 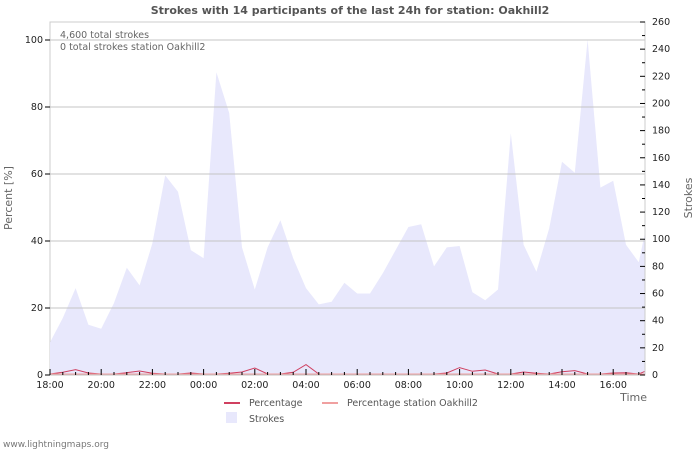 What do you see at coordinates (661, 212) in the screenshot?
I see `y-right-tick-label: 120` at bounding box center [661, 212].